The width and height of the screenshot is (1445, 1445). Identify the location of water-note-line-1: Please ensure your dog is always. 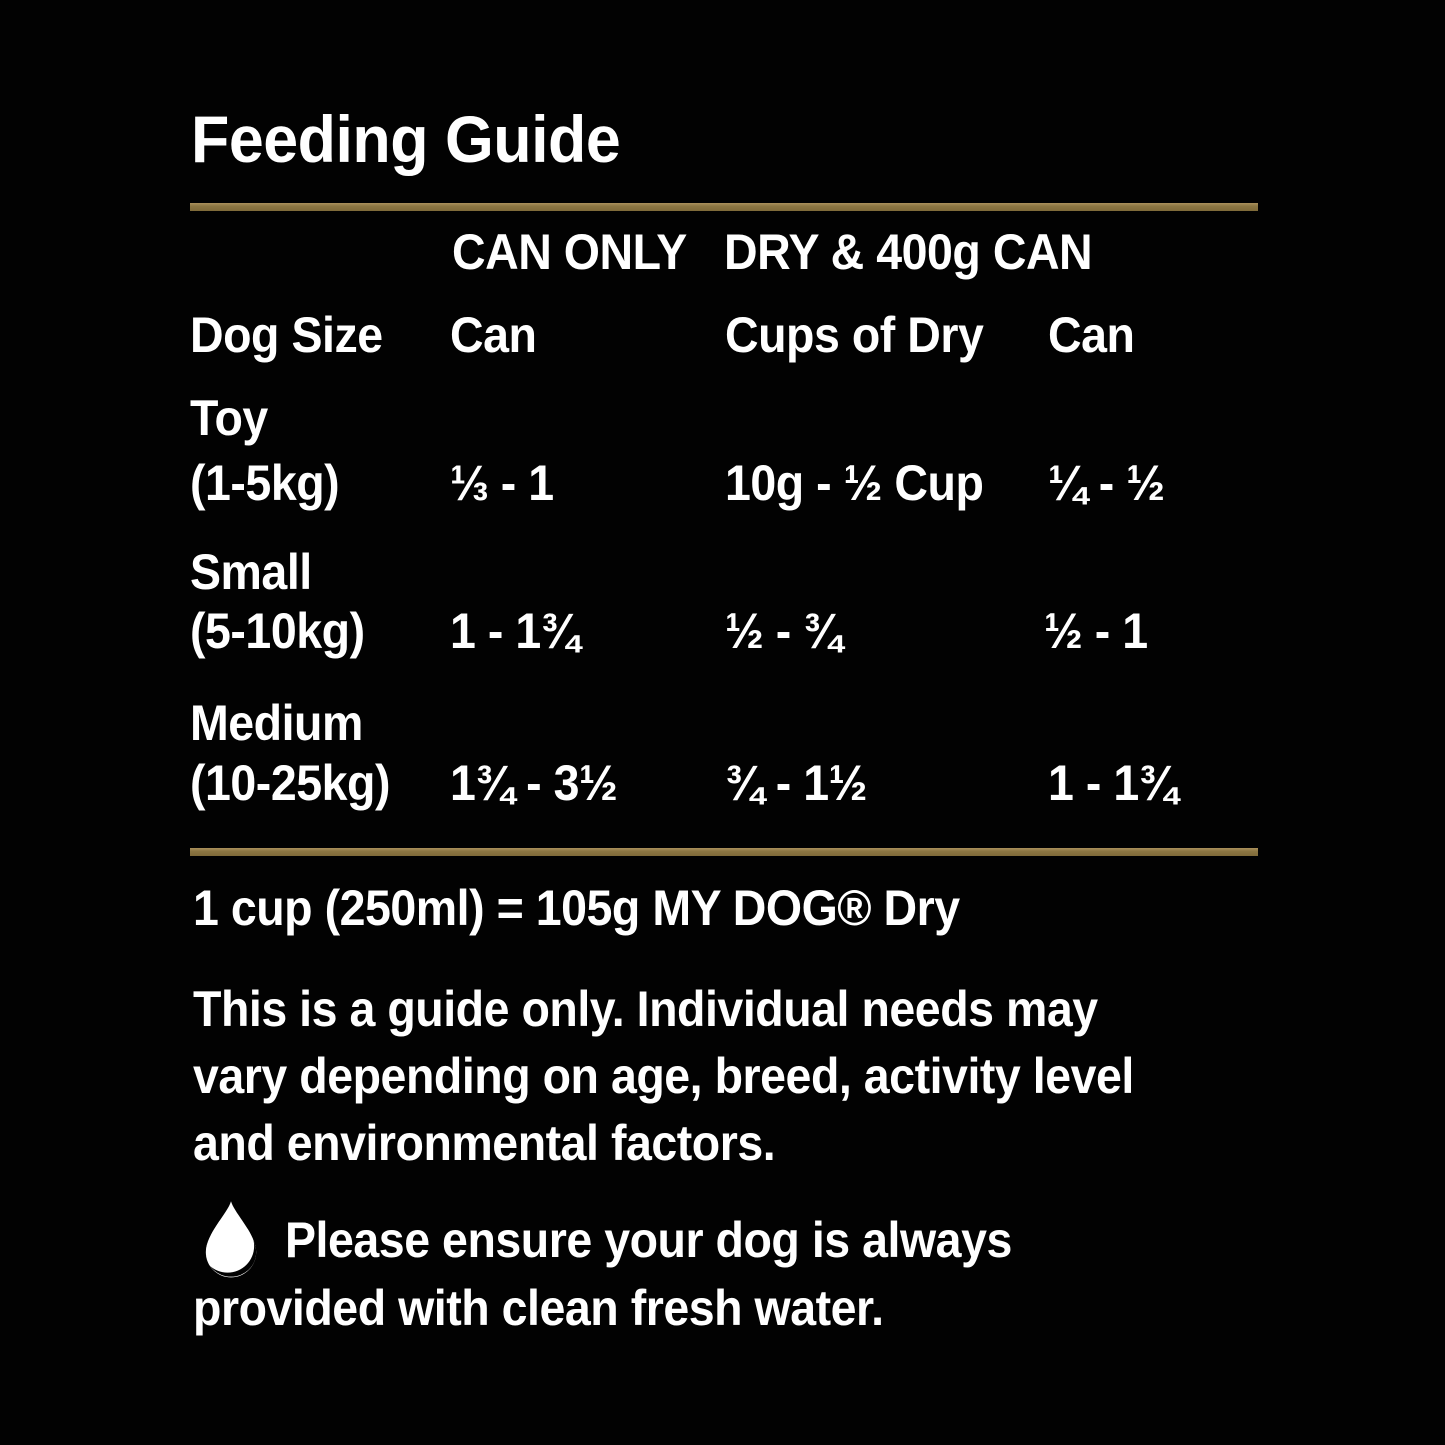
(648, 1240).